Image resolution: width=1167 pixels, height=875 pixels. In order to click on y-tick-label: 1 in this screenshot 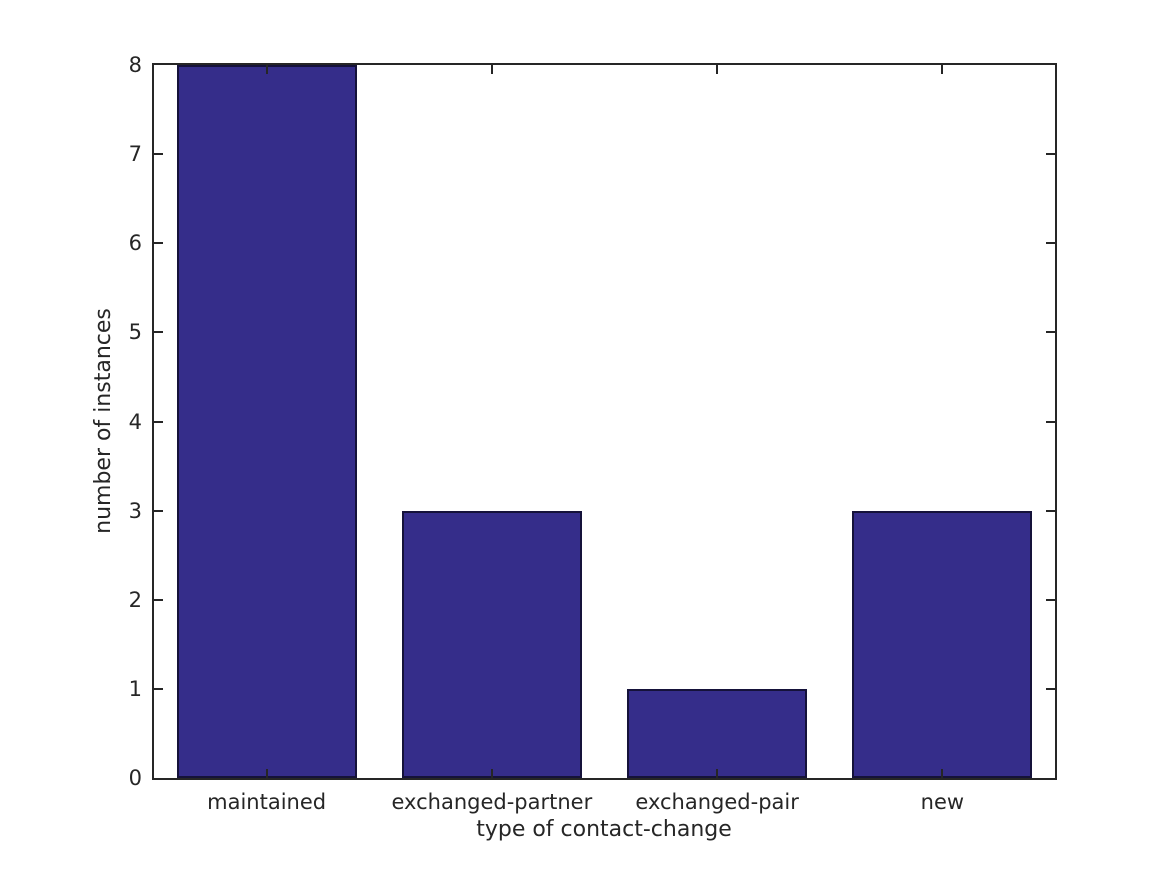, I will do `click(135, 688)`.